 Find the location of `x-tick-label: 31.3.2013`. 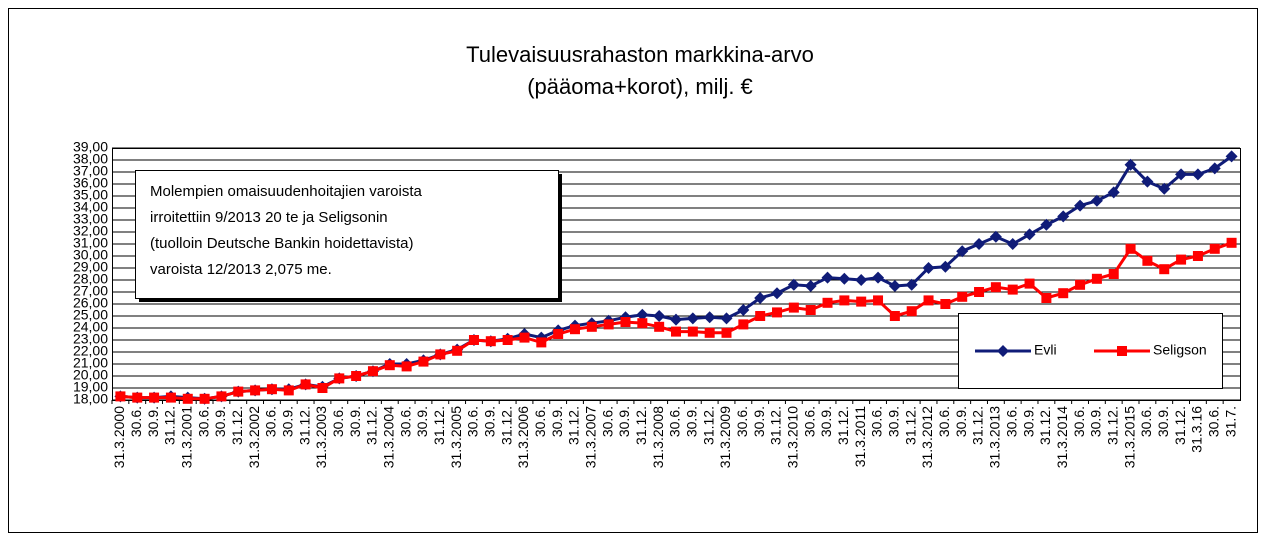

x-tick-label: 31.3.2013 is located at coordinates (995, 437).